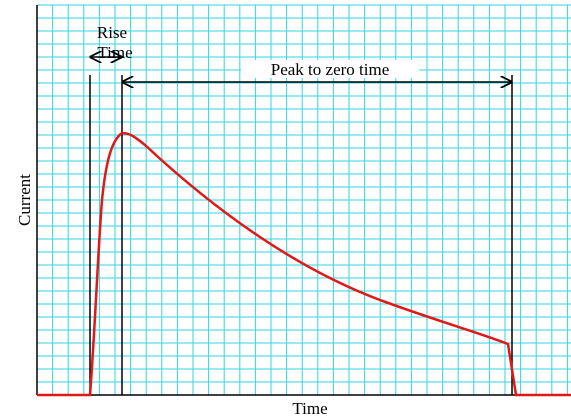 Image resolution: width=571 pixels, height=418 pixels. Describe the element at coordinates (112, 32) in the screenshot. I see `rise-label: Rise` at that location.